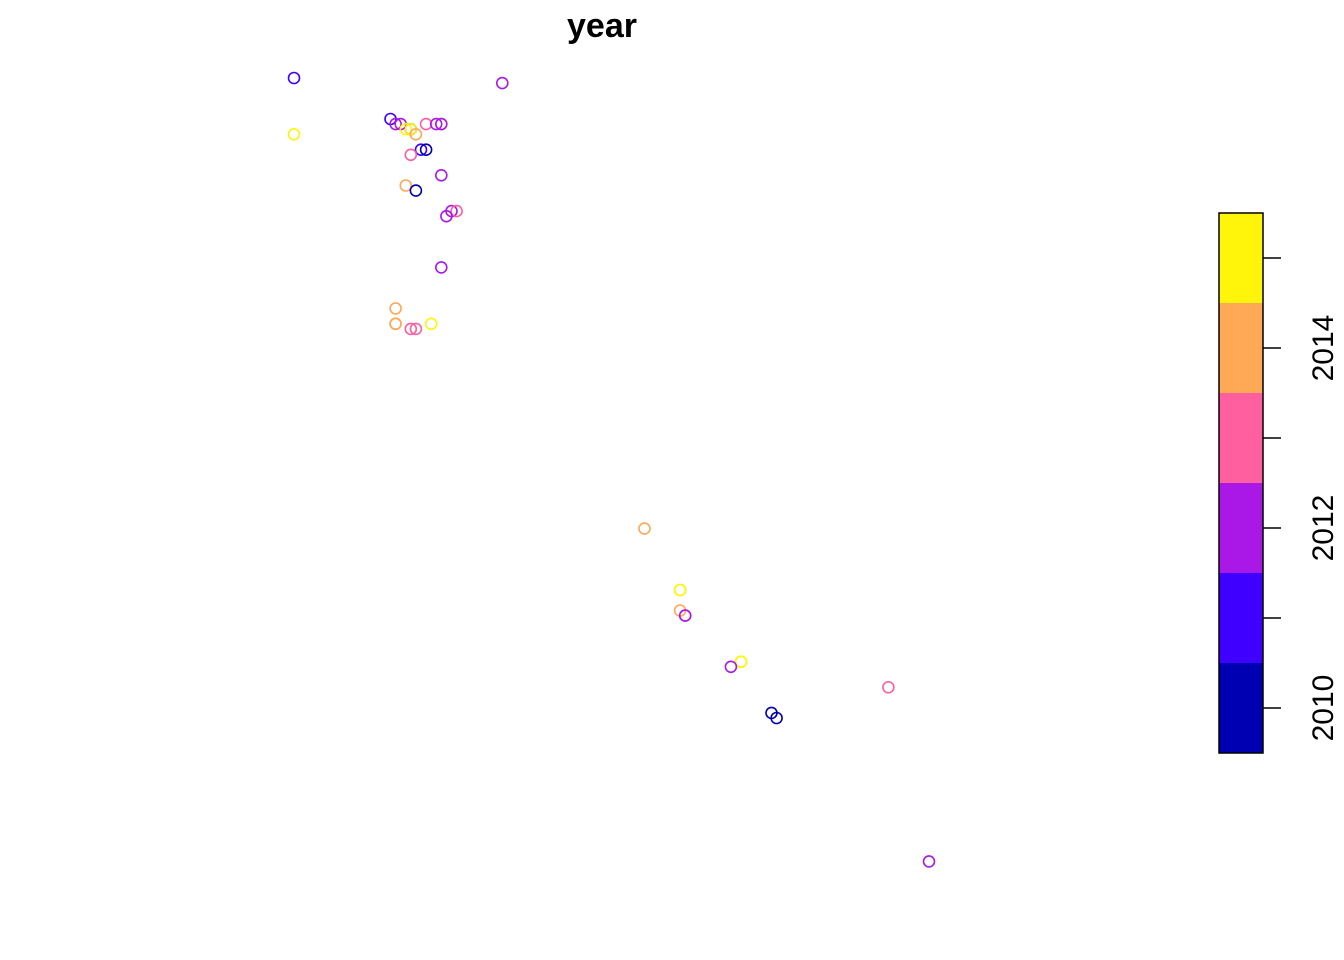 This screenshot has height=960, width=1344. Describe the element at coordinates (1323, 708) in the screenshot. I see `colorbar-tick-label: 2010` at that location.